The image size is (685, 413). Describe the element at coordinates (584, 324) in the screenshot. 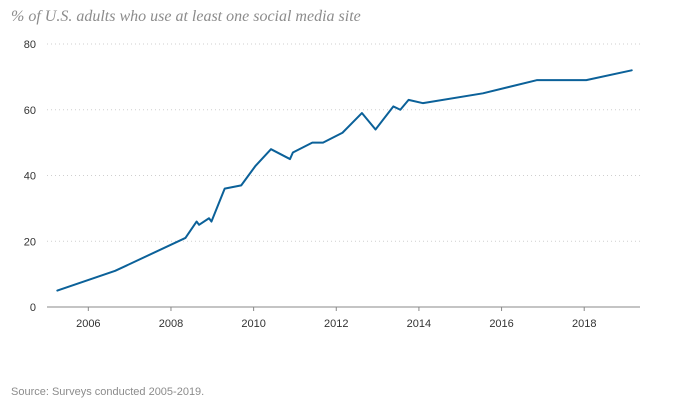

I see `x-tick-label: 2018` at that location.